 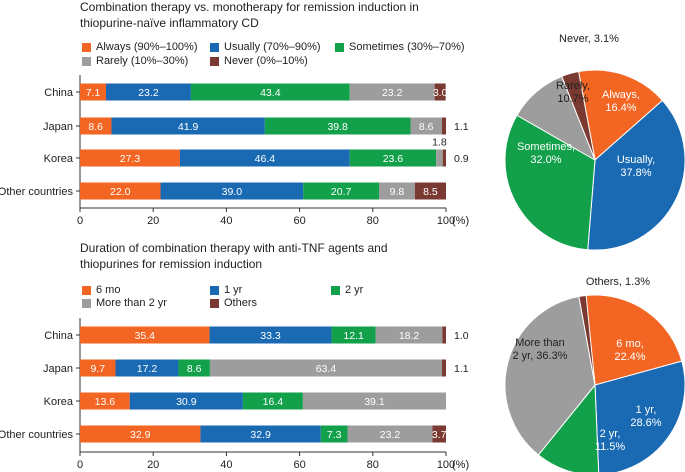 What do you see at coordinates (635, 173) in the screenshot?
I see `pie-label-line: 37.8%` at bounding box center [635, 173].